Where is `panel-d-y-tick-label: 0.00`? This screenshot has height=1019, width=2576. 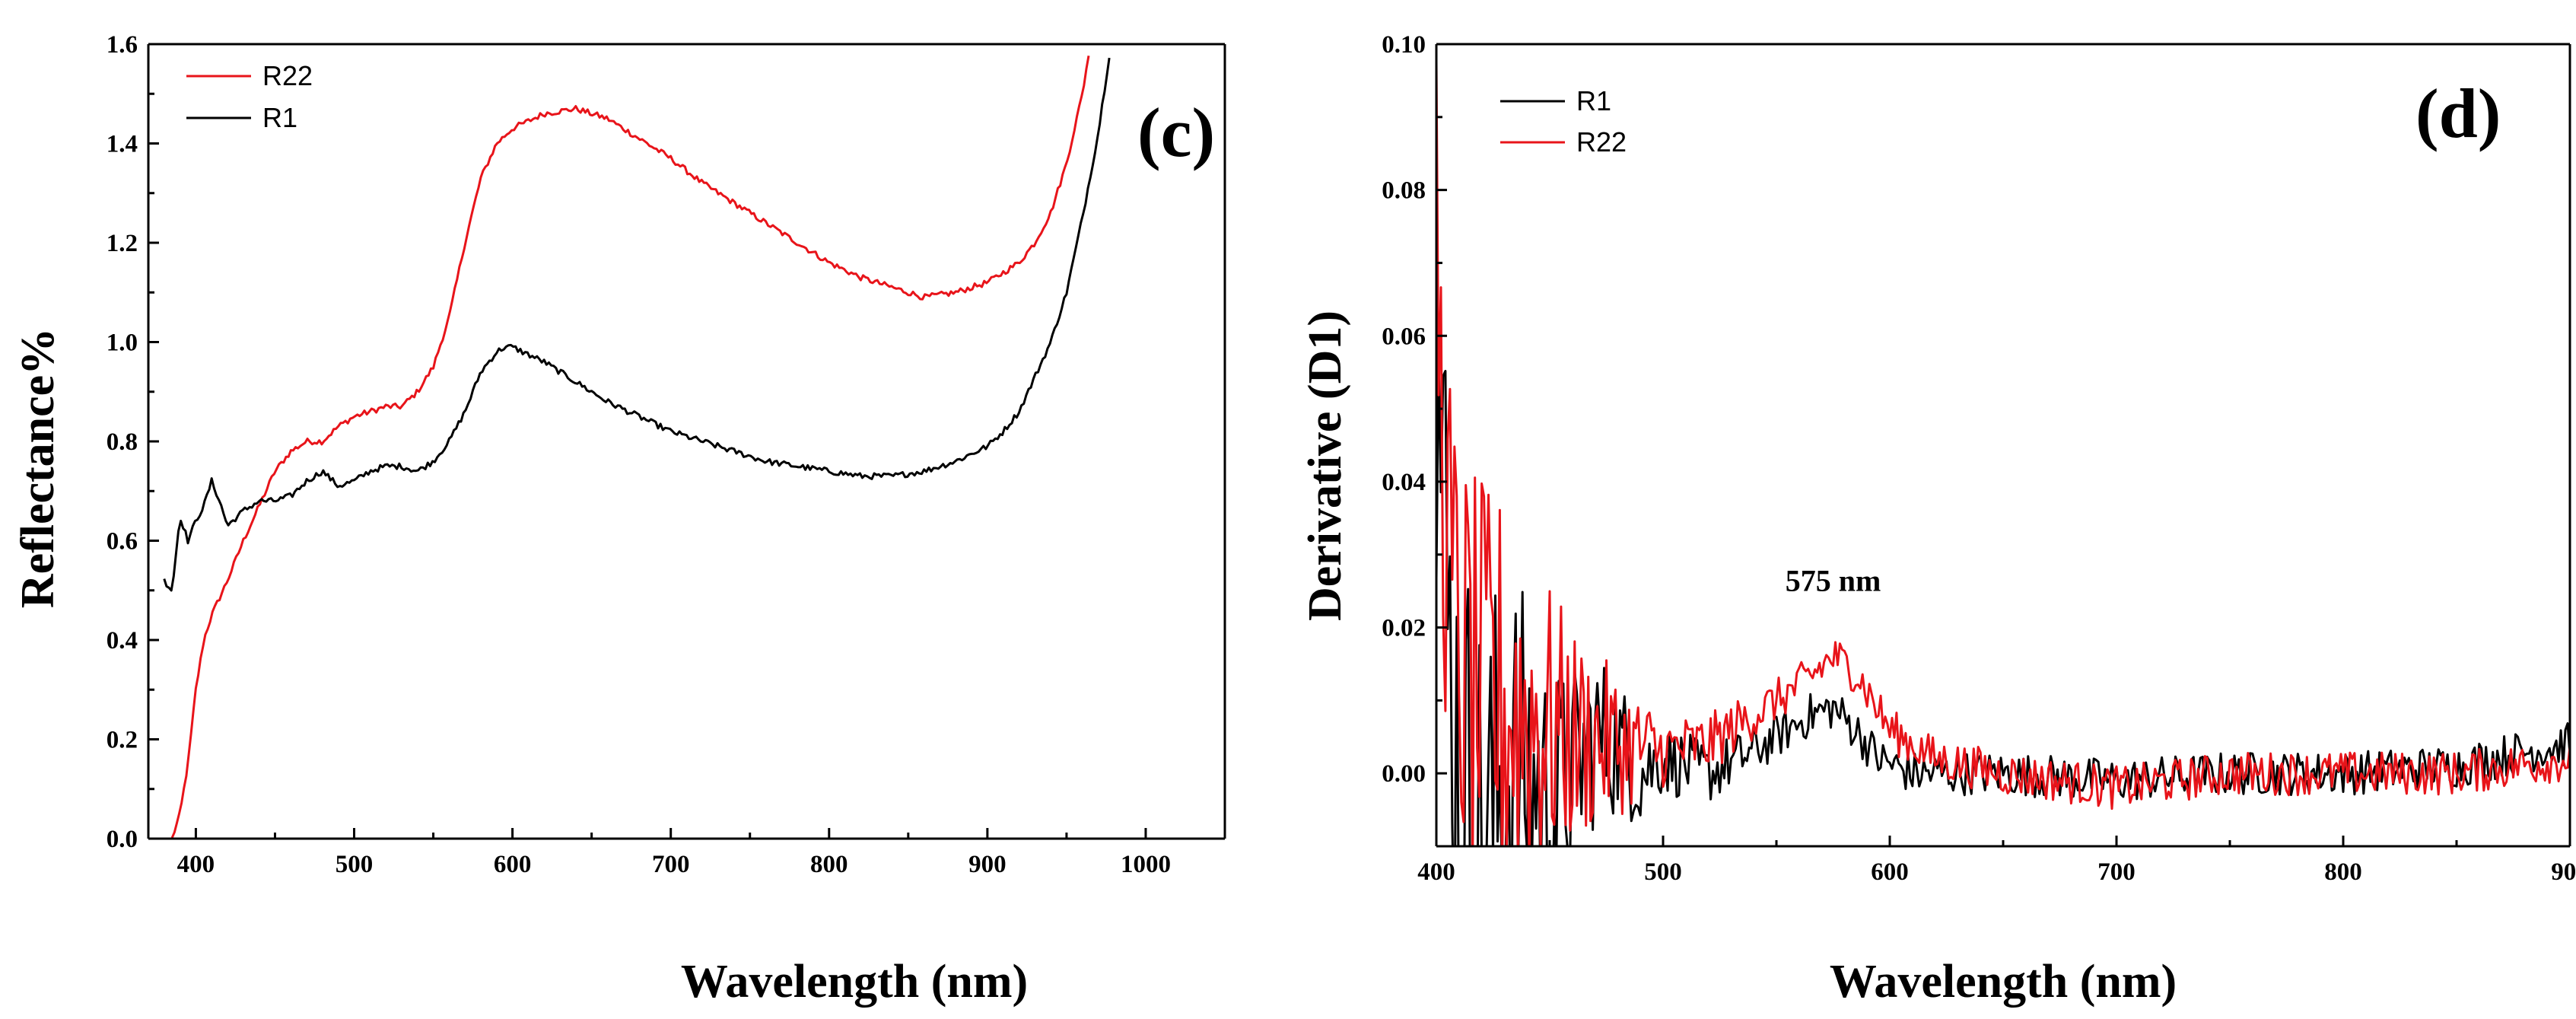 panel-d-y-tick-label: 0.00 is located at coordinates (1404, 774).